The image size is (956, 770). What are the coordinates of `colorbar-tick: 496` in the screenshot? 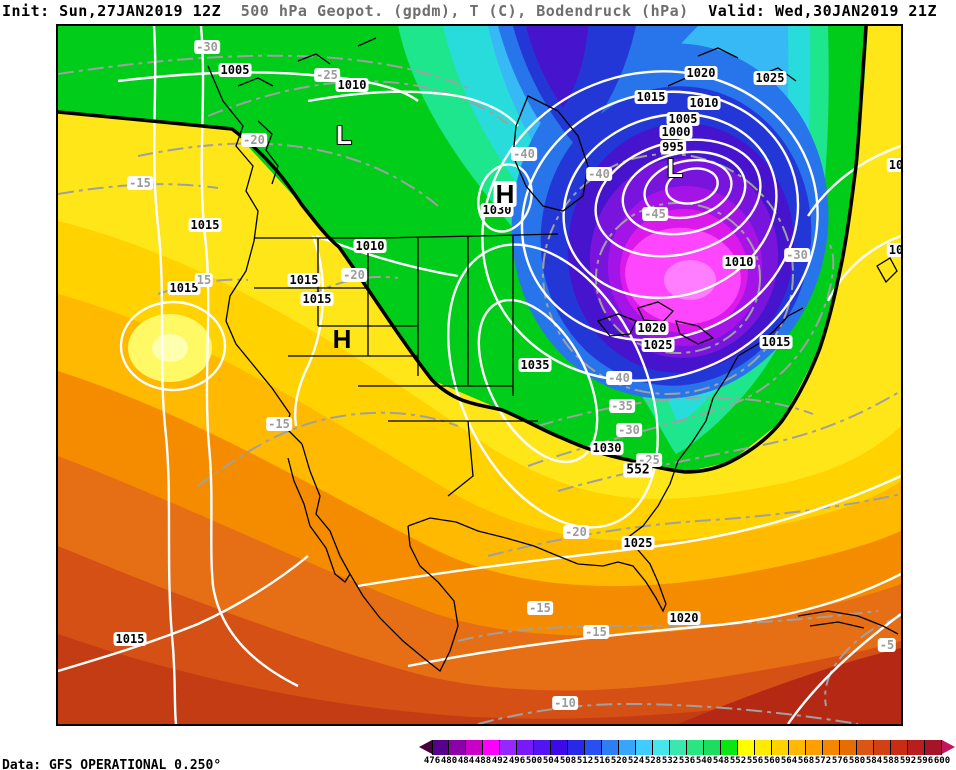 It's located at (517, 761).